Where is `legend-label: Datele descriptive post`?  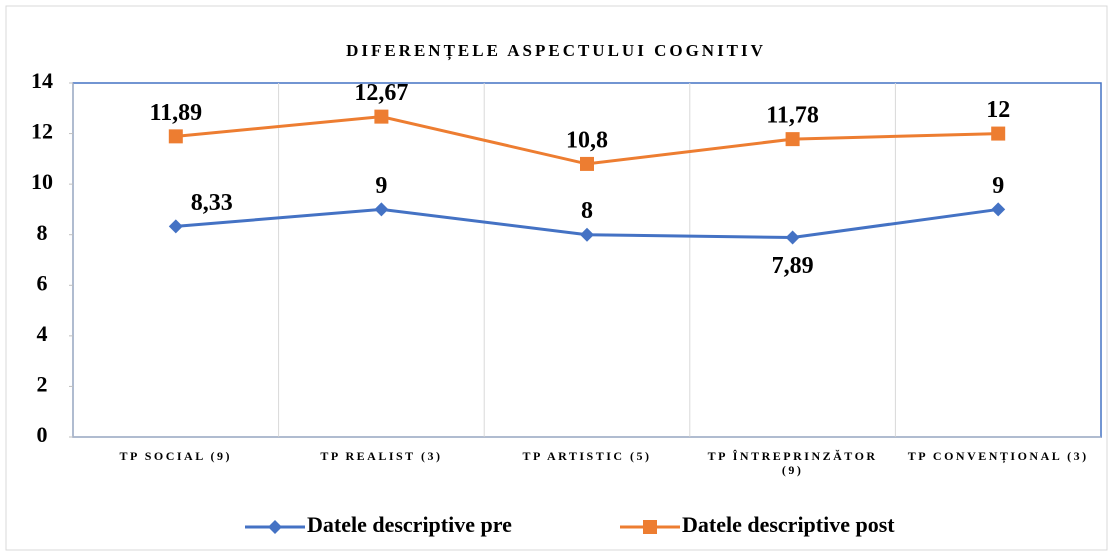
legend-label: Datele descriptive post is located at coordinates (788, 524).